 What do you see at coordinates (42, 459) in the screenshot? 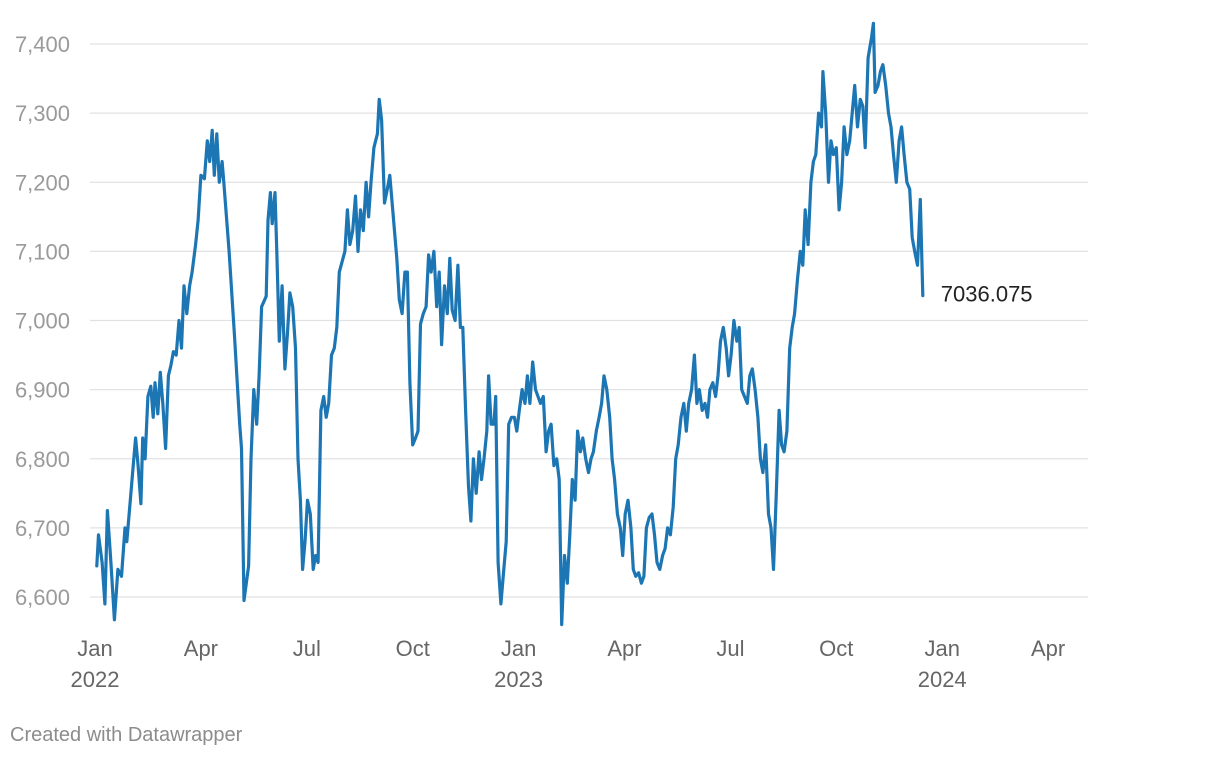
I see `y-tick-label: 6,800` at bounding box center [42, 459].